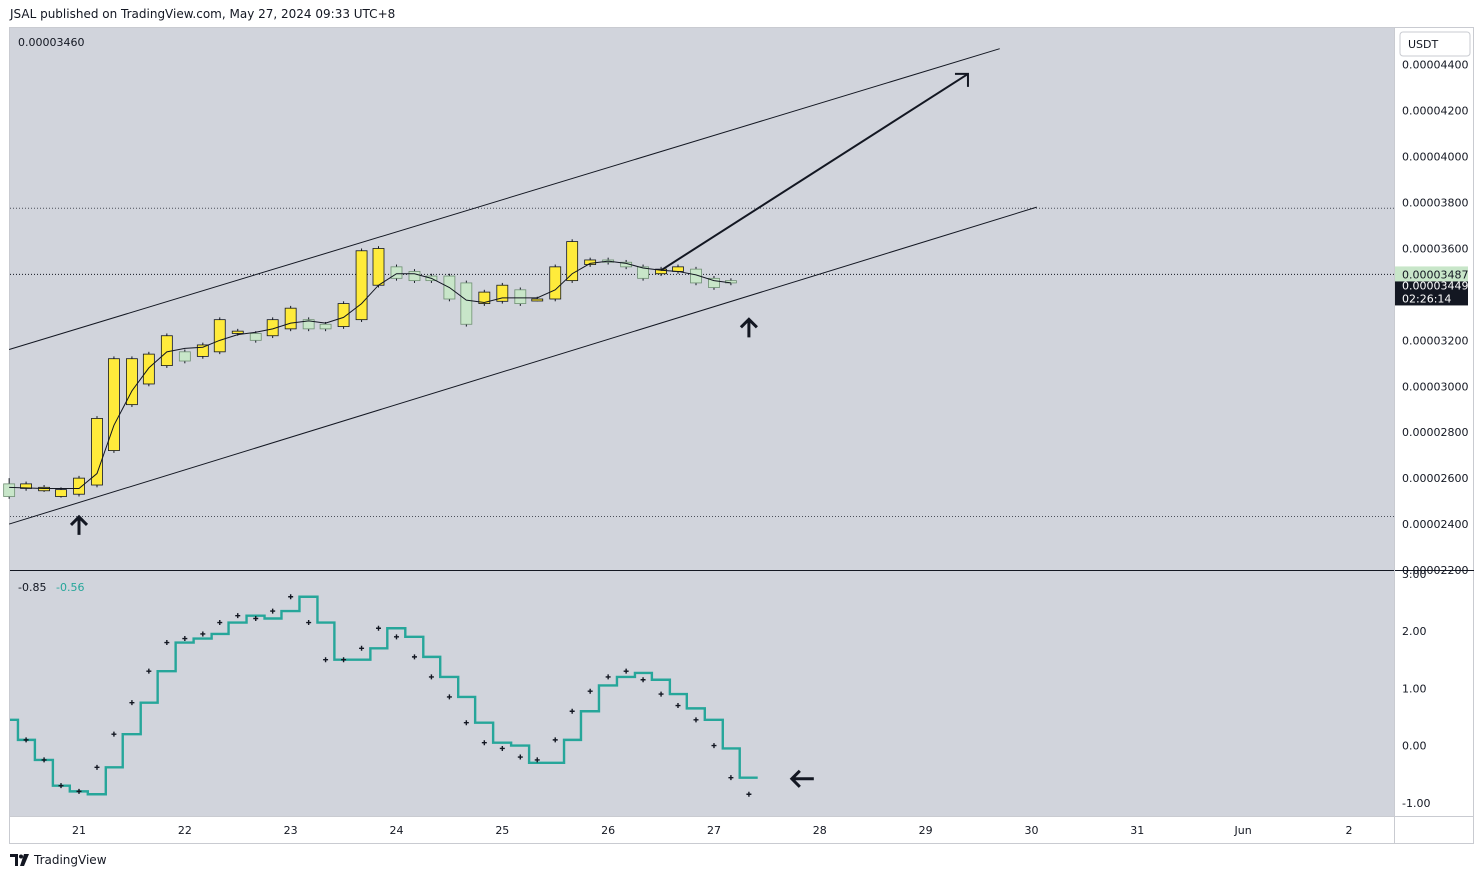 This screenshot has height=879, width=1484. What do you see at coordinates (1435, 285) in the screenshot?
I see `hidden-price-label: 0.00003449` at bounding box center [1435, 285].